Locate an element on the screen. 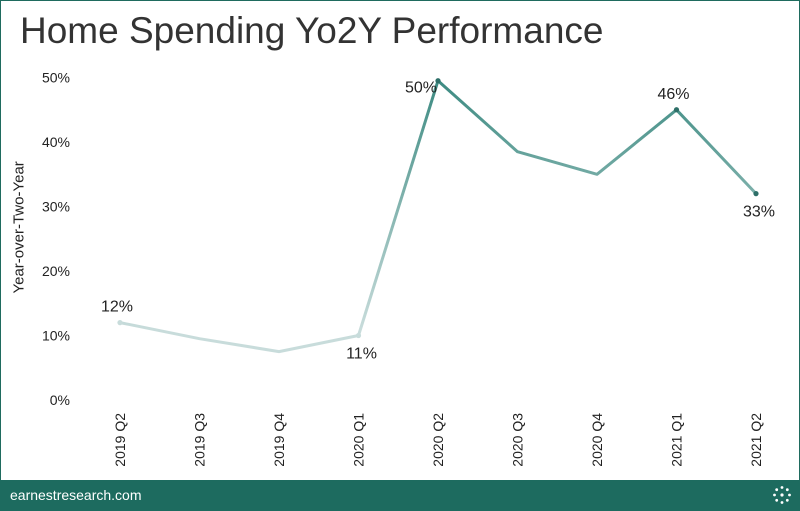 The image size is (800, 511). data-label: 11% is located at coordinates (361, 354).